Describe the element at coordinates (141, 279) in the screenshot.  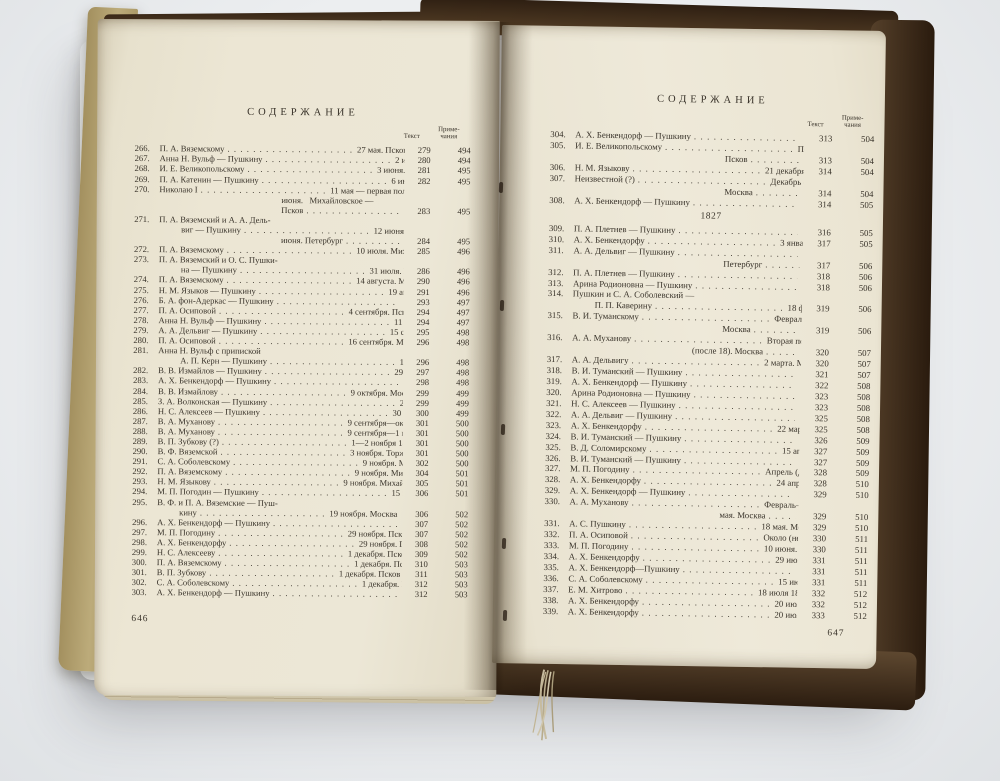
I see `entry-number: 274.` at that location.